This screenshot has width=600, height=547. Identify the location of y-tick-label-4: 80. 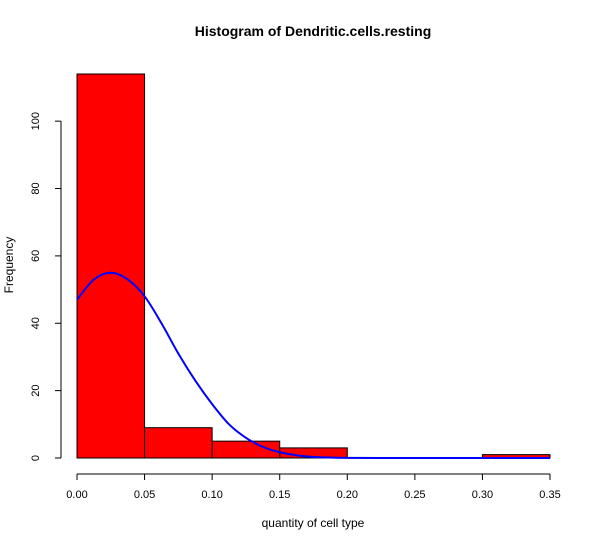
(36, 188).